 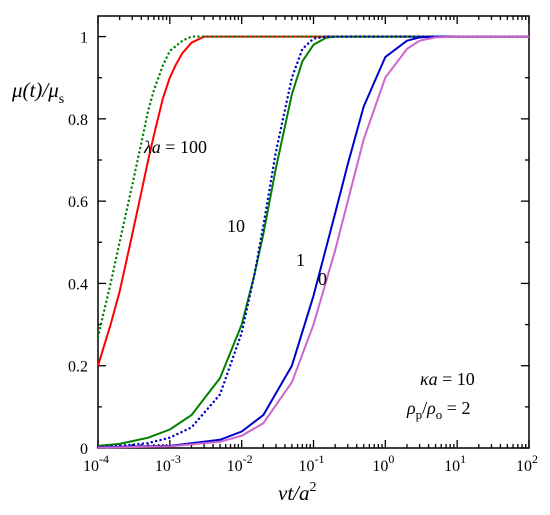 What do you see at coordinates (168, 463) in the screenshot?
I see `x-tick-label-1: 10⁻³` at bounding box center [168, 463].